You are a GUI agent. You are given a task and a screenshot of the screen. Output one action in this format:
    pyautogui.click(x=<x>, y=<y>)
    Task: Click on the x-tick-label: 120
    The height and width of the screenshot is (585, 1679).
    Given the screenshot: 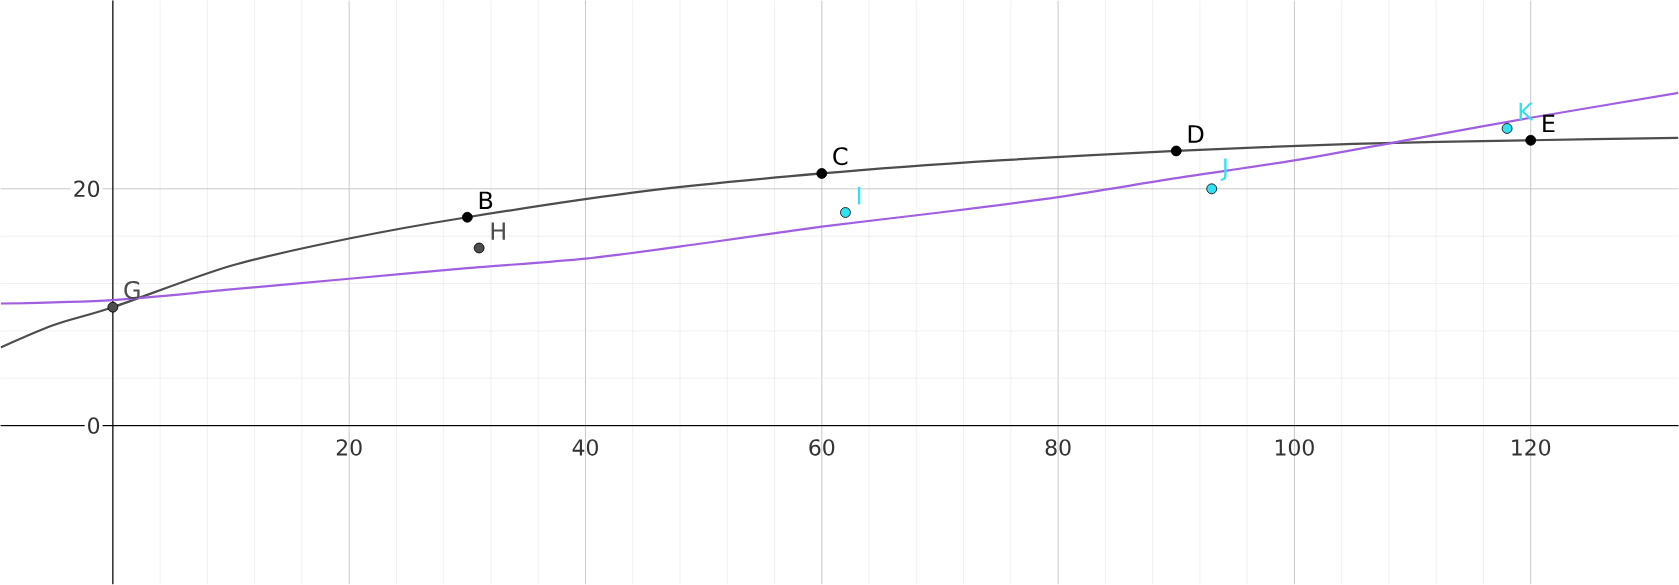 What is the action you would take?
    pyautogui.click(x=1531, y=447)
    